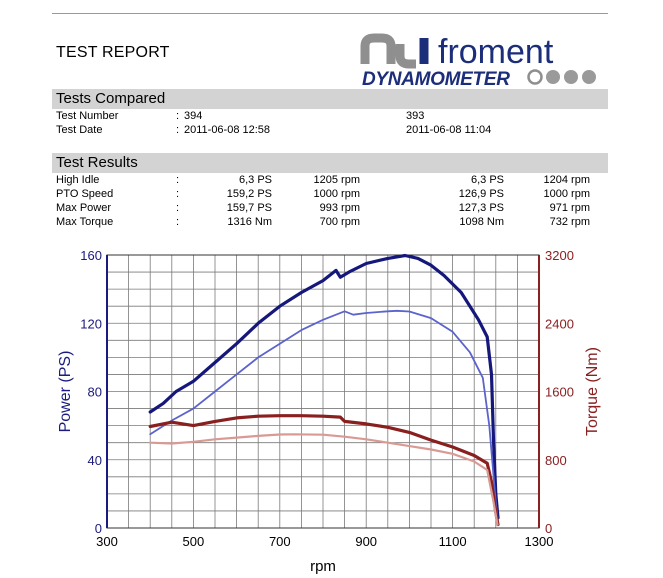 This screenshot has width=663, height=578. Describe the element at coordinates (330, 99) in the screenshot. I see `tests-compared-header: Tests Compared` at that location.